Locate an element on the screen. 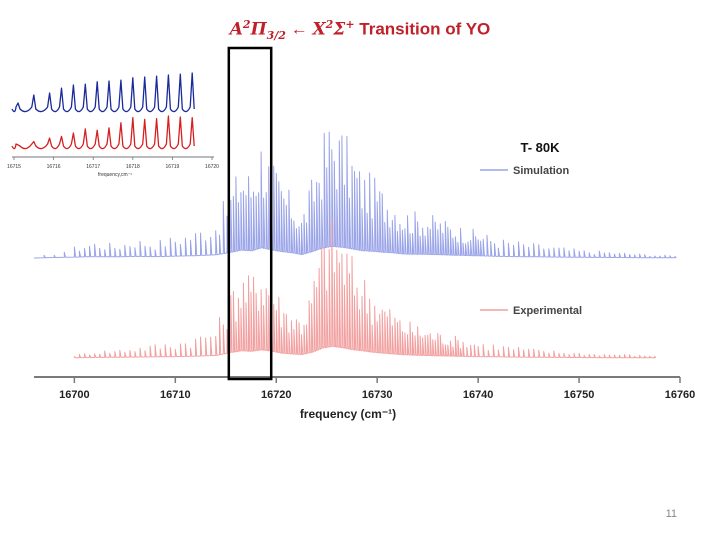  main-x-tick-label: 16720 is located at coordinates (276, 395).